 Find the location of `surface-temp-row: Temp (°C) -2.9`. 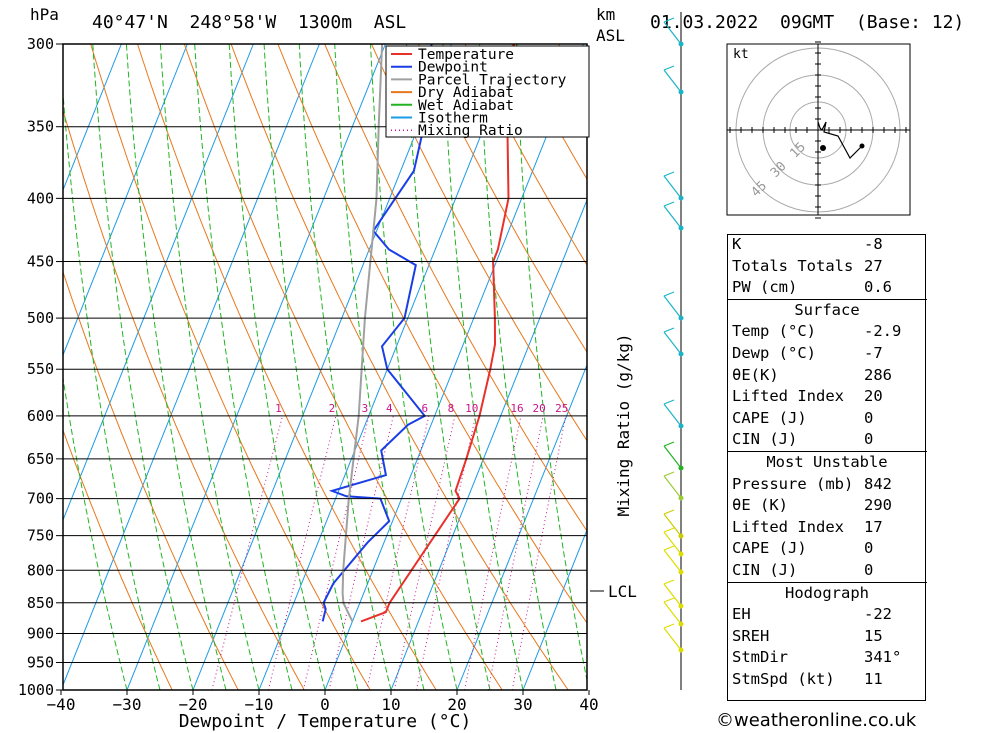

surface-temp-row: Temp (°C) -2.9 is located at coordinates (817, 331).